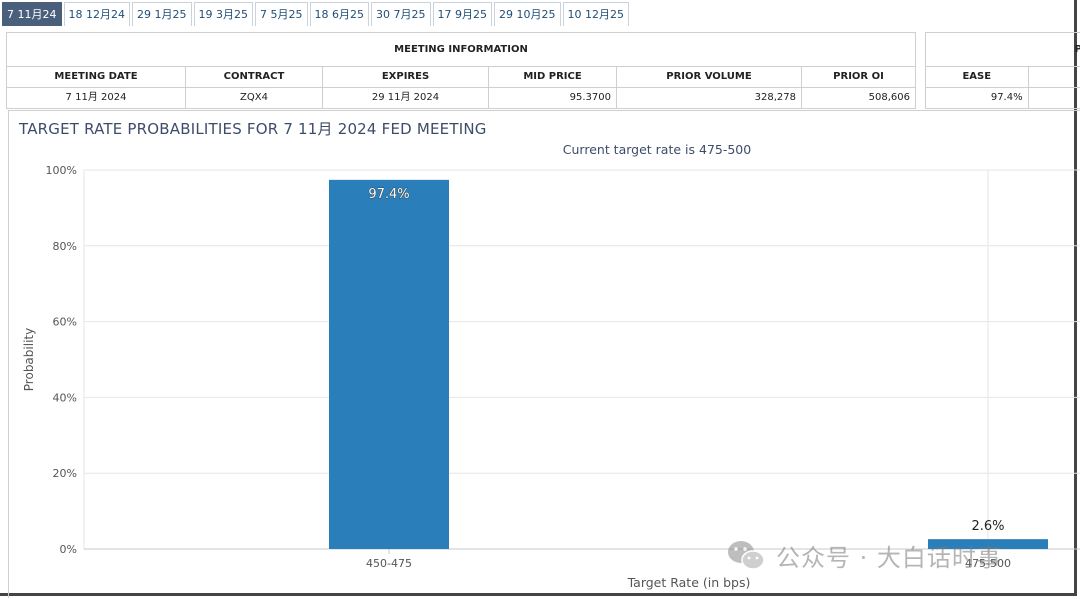 This screenshot has height=599, width=1080. What do you see at coordinates (339, 14) in the screenshot?
I see `tab-meeting-5: 18 6月25` at bounding box center [339, 14].